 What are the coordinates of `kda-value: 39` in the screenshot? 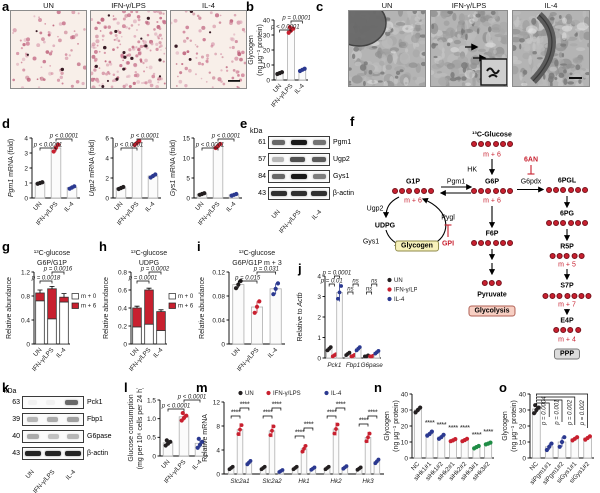 It's located at (16, 419).